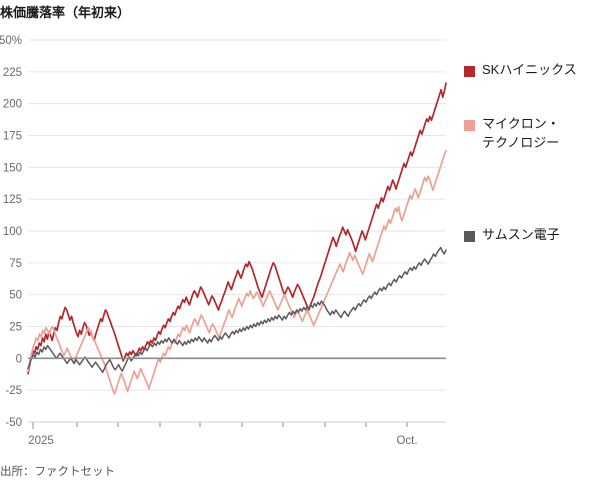 The width and height of the screenshot is (600, 483). What do you see at coordinates (222, 441) in the screenshot?
I see `x-axis-tick-labels: 2025 Oct.` at bounding box center [222, 441].